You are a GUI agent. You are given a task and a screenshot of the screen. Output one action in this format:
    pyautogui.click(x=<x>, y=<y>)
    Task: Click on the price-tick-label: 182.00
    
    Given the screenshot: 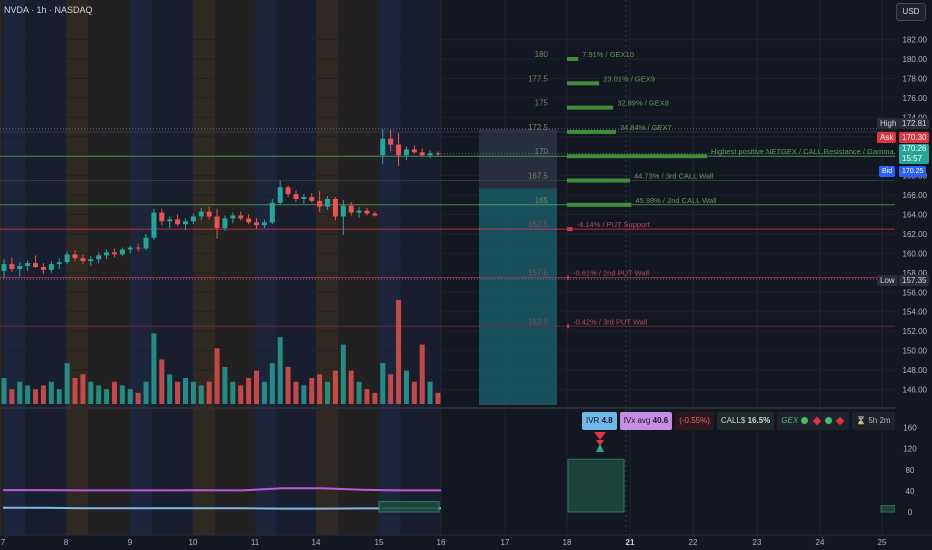 What is the action you would take?
    pyautogui.click(x=915, y=40)
    